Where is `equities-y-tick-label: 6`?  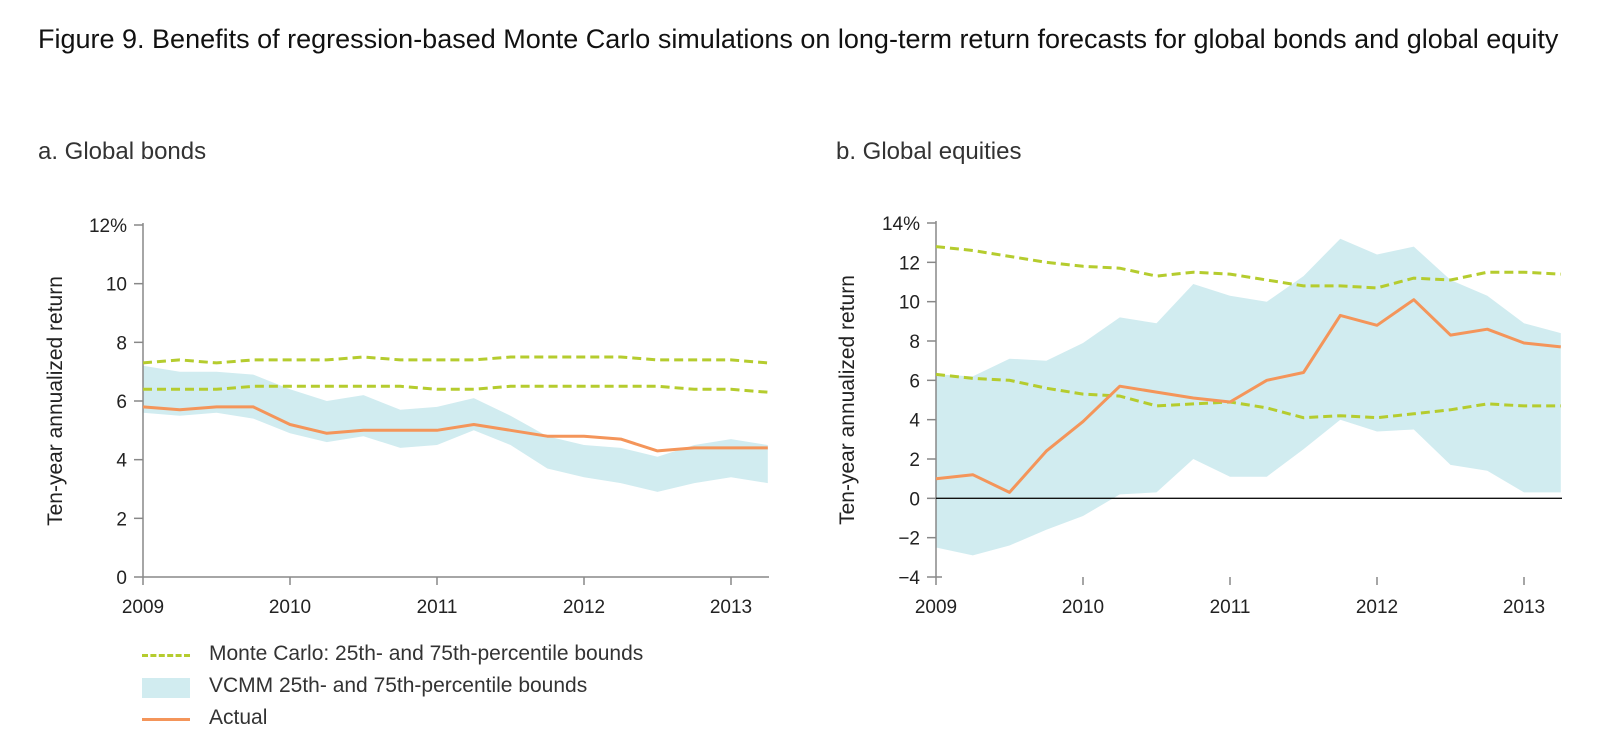 equities-y-tick-label: 6 is located at coordinates (914, 381).